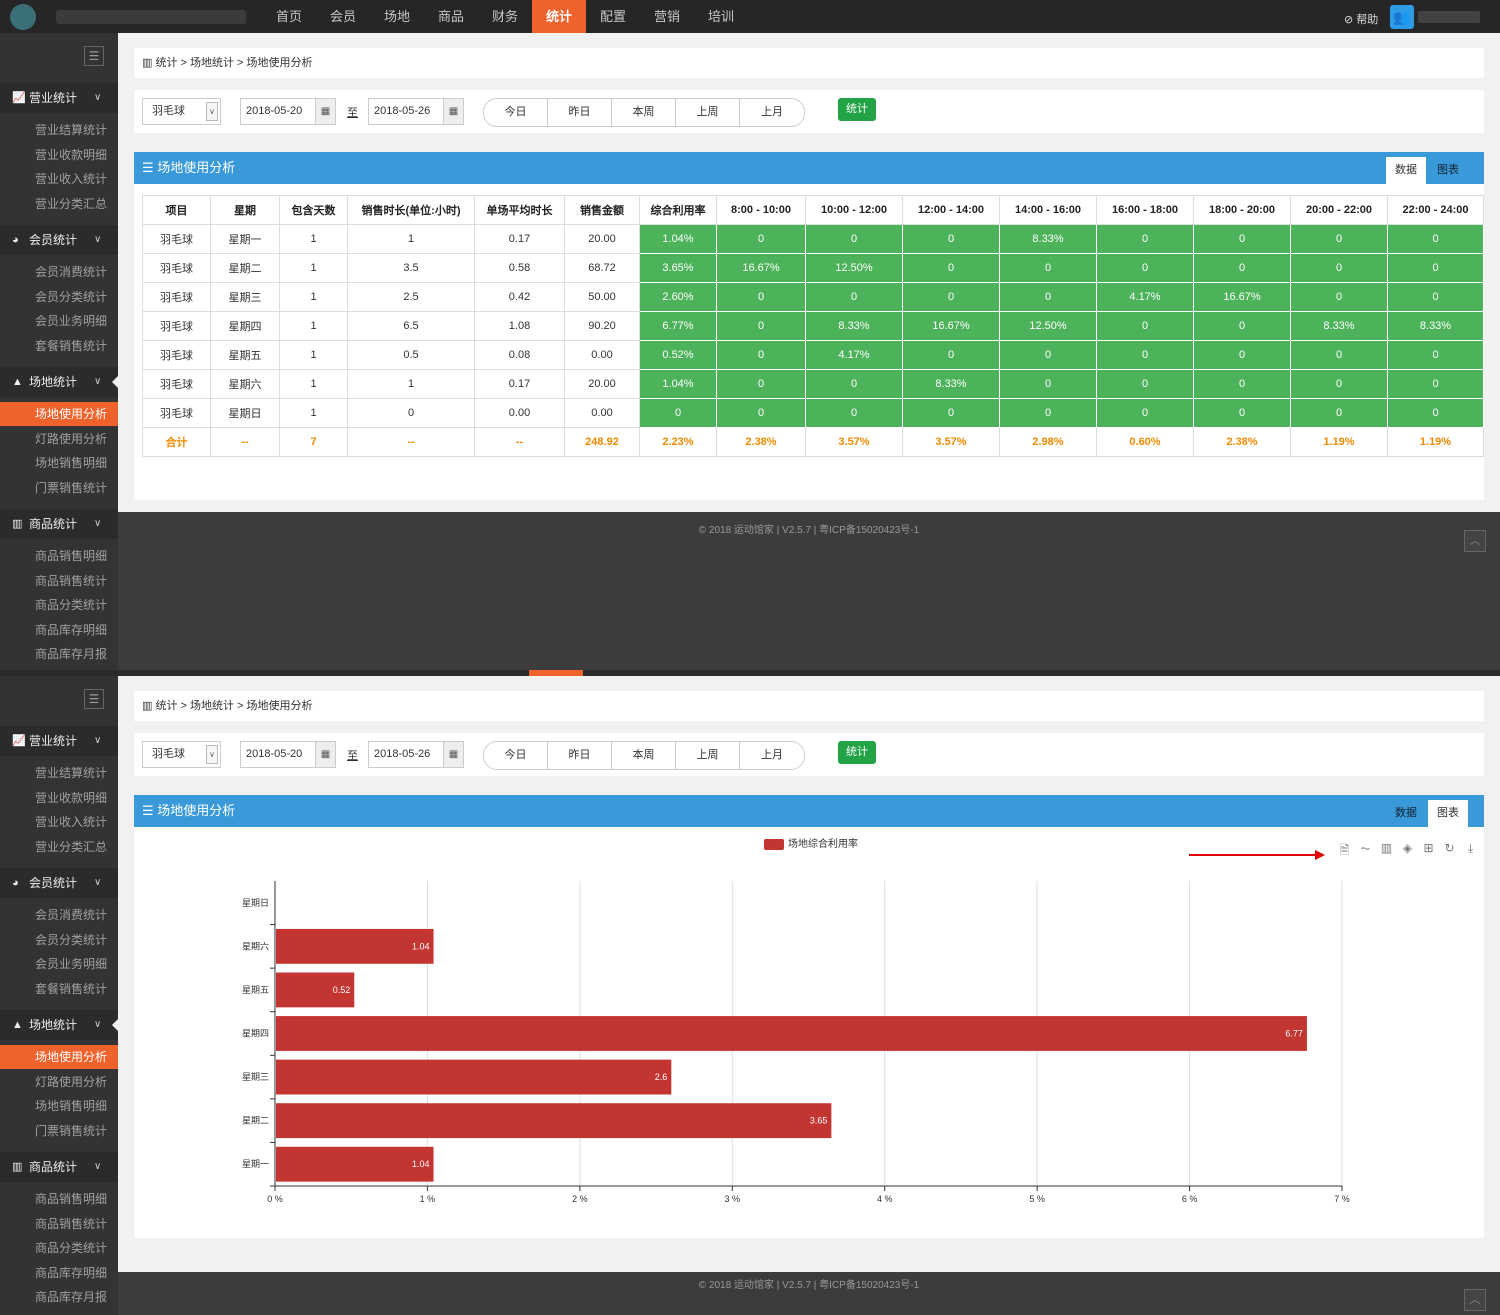 The height and width of the screenshot is (1315, 1500). What do you see at coordinates (1428, 848) in the screenshot?
I see `tiled-icon: ⊞` at bounding box center [1428, 848].